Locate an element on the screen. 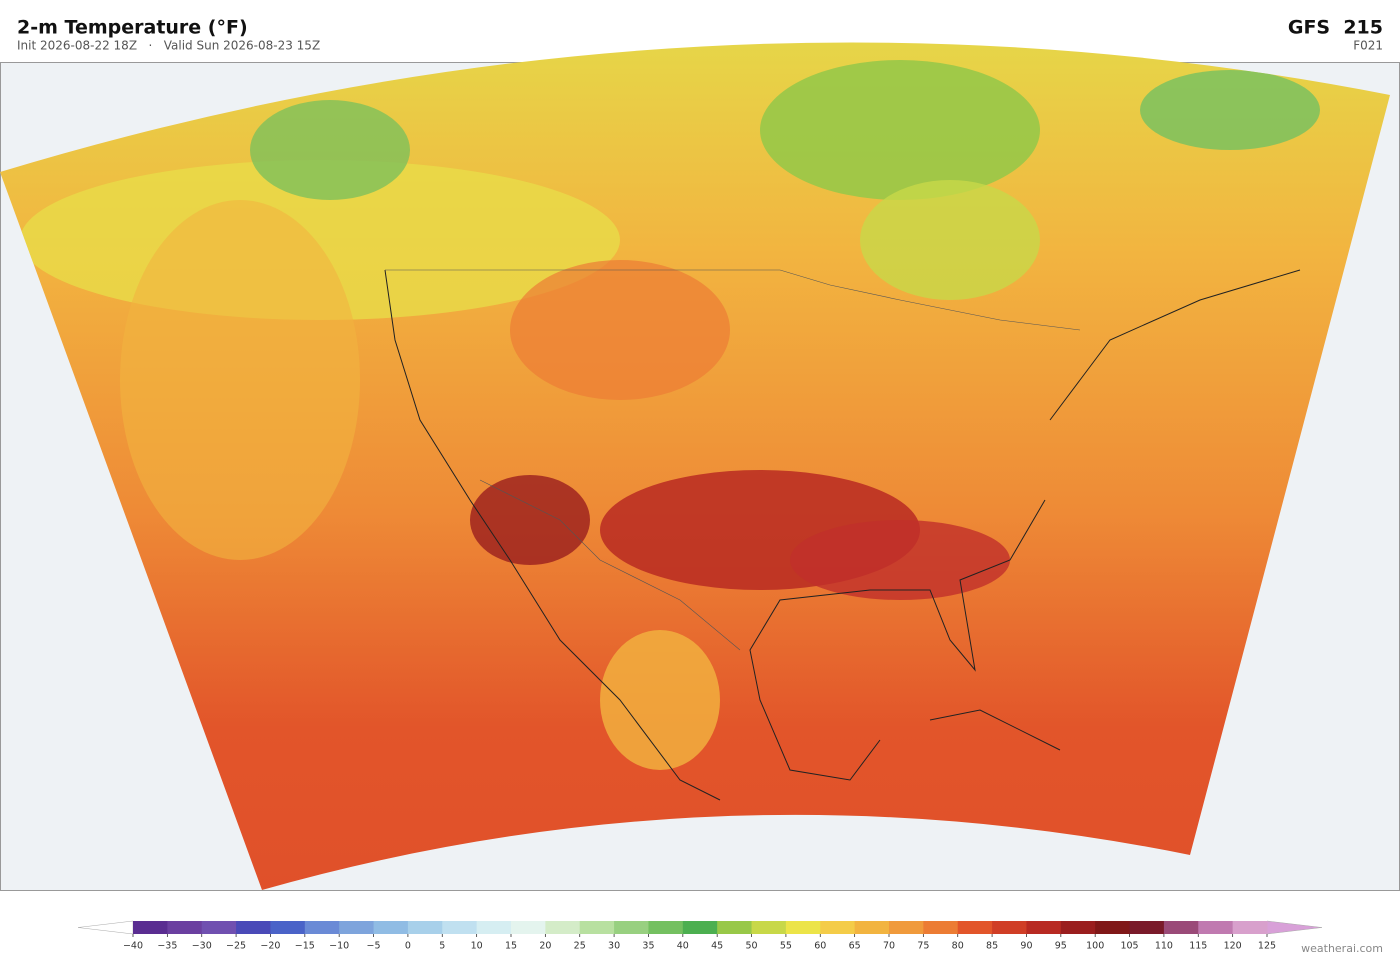  tick-label: −25 is located at coordinates (236, 946).